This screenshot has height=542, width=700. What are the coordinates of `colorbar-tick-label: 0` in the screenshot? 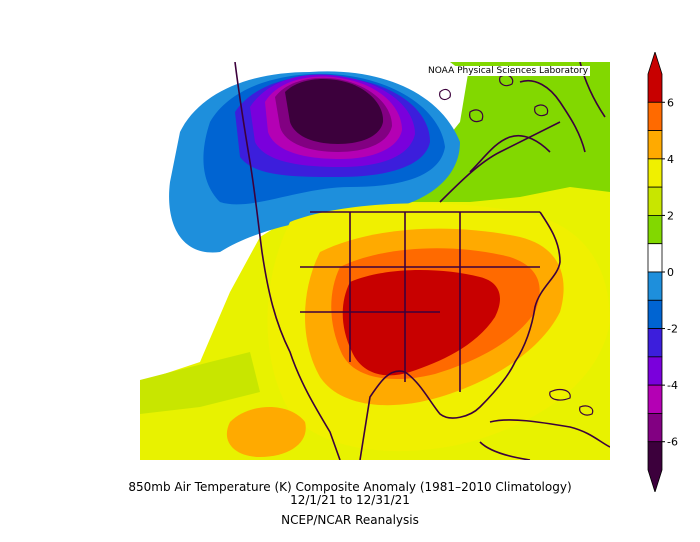 It's located at (670, 272).